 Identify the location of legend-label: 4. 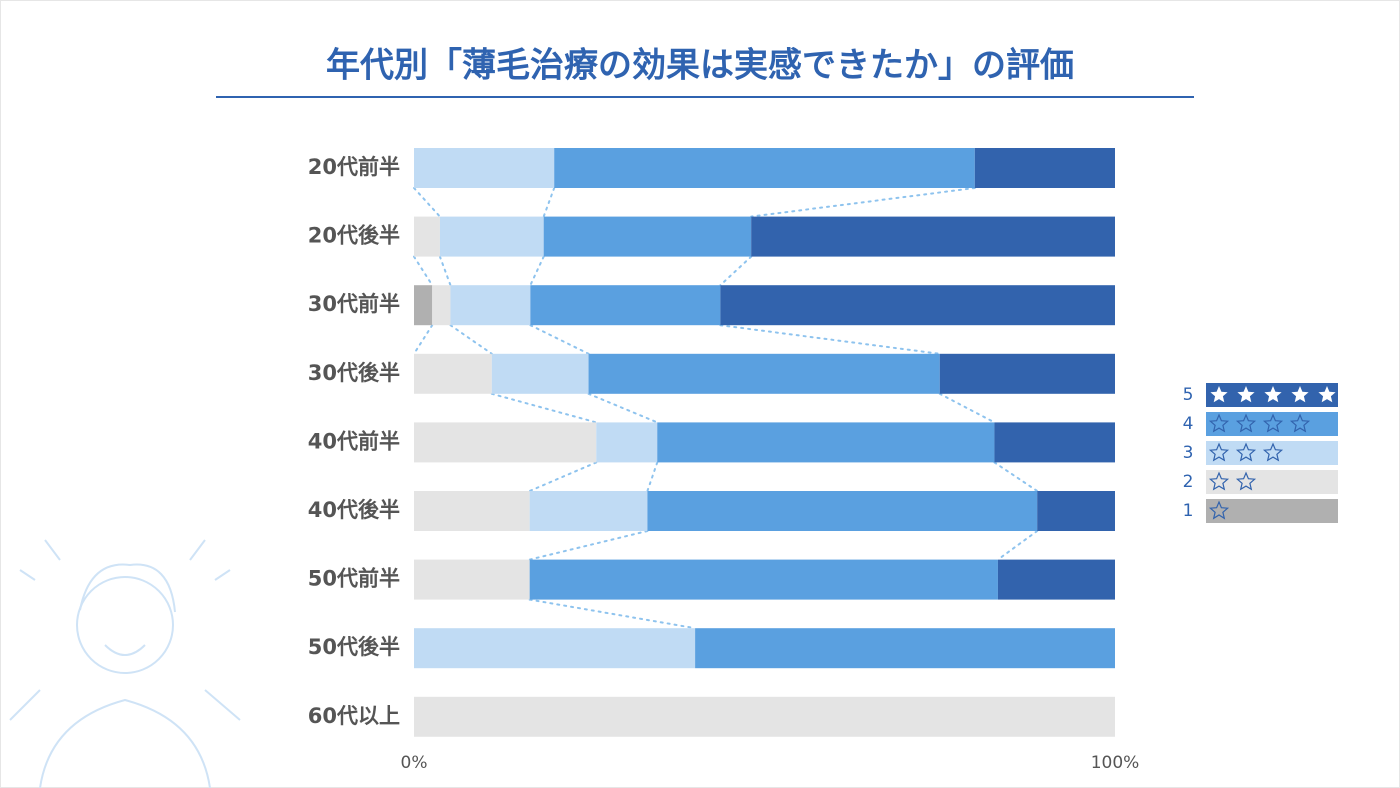
(1188, 424).